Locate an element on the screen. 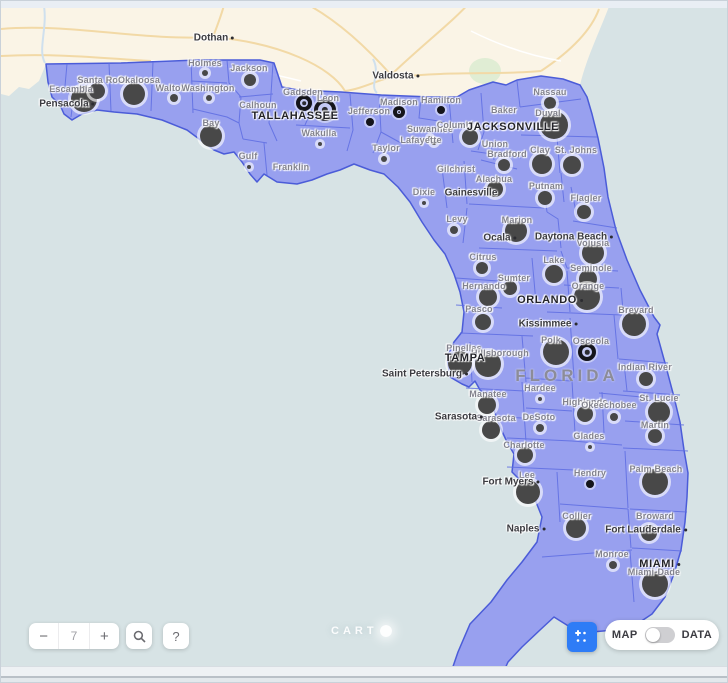  county-label: Calhoun is located at coordinates (258, 105).